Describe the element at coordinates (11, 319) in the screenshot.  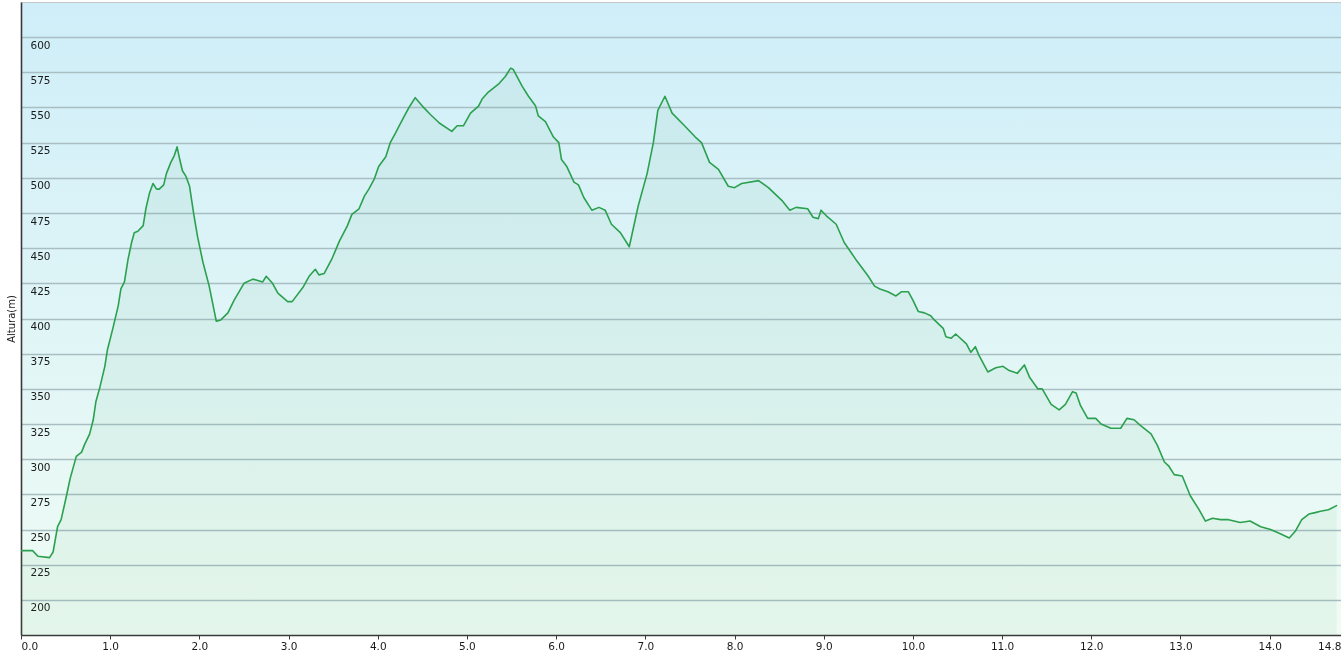
I see `y-axis-title: Altura(m)` at that location.